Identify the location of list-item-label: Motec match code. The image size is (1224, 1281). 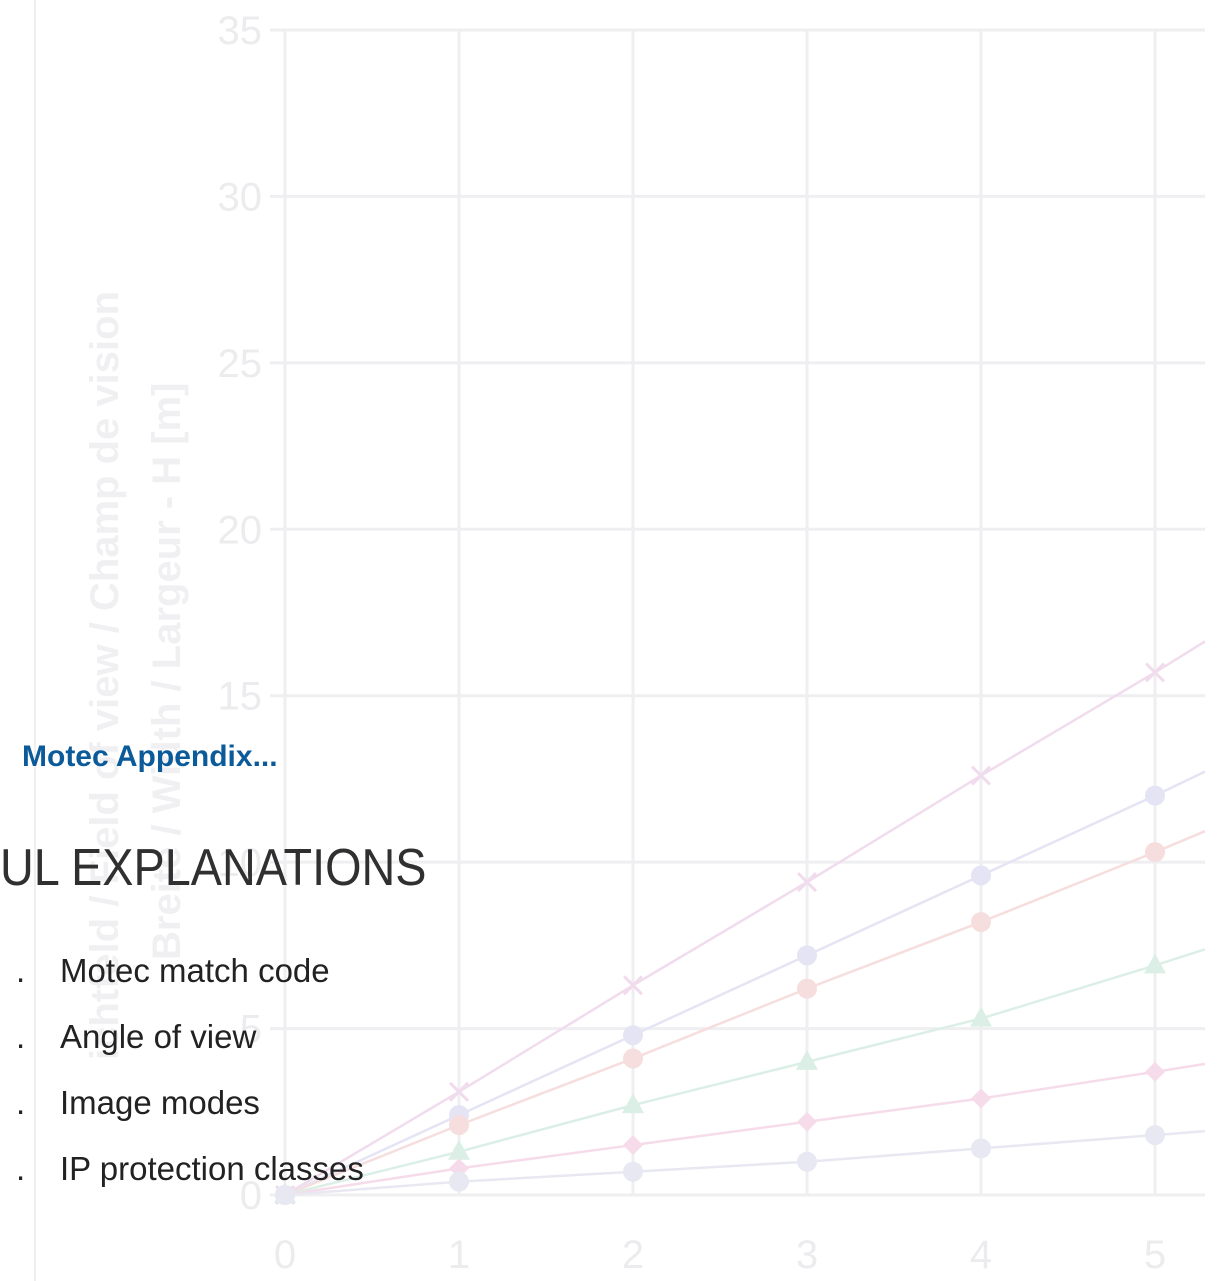
(195, 970).